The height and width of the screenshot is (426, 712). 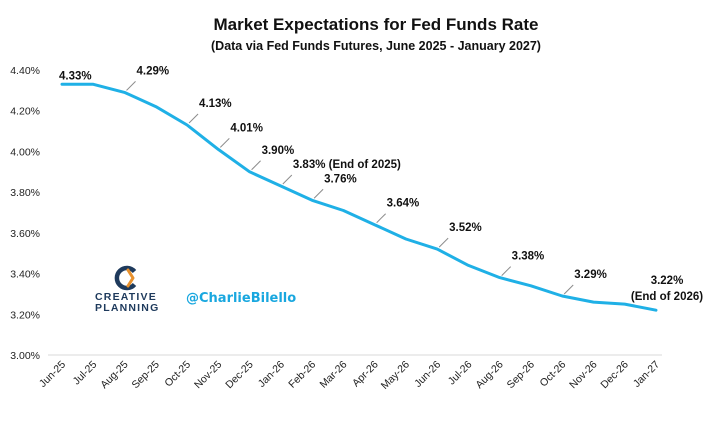 What do you see at coordinates (489, 375) in the screenshot?
I see `x-tick-label: Aug-26` at bounding box center [489, 375].